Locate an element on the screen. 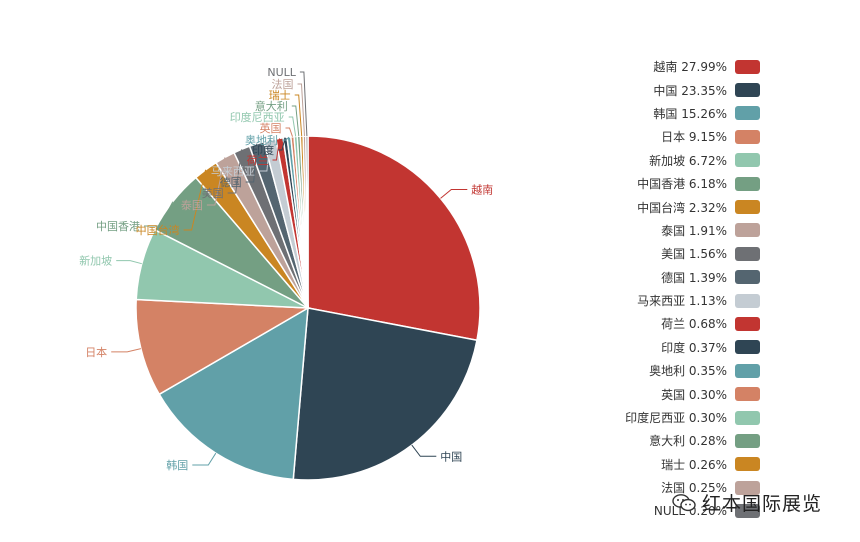 This screenshot has height=542, width=860. slice-label-6: 中国台湾 is located at coordinates (158, 230).